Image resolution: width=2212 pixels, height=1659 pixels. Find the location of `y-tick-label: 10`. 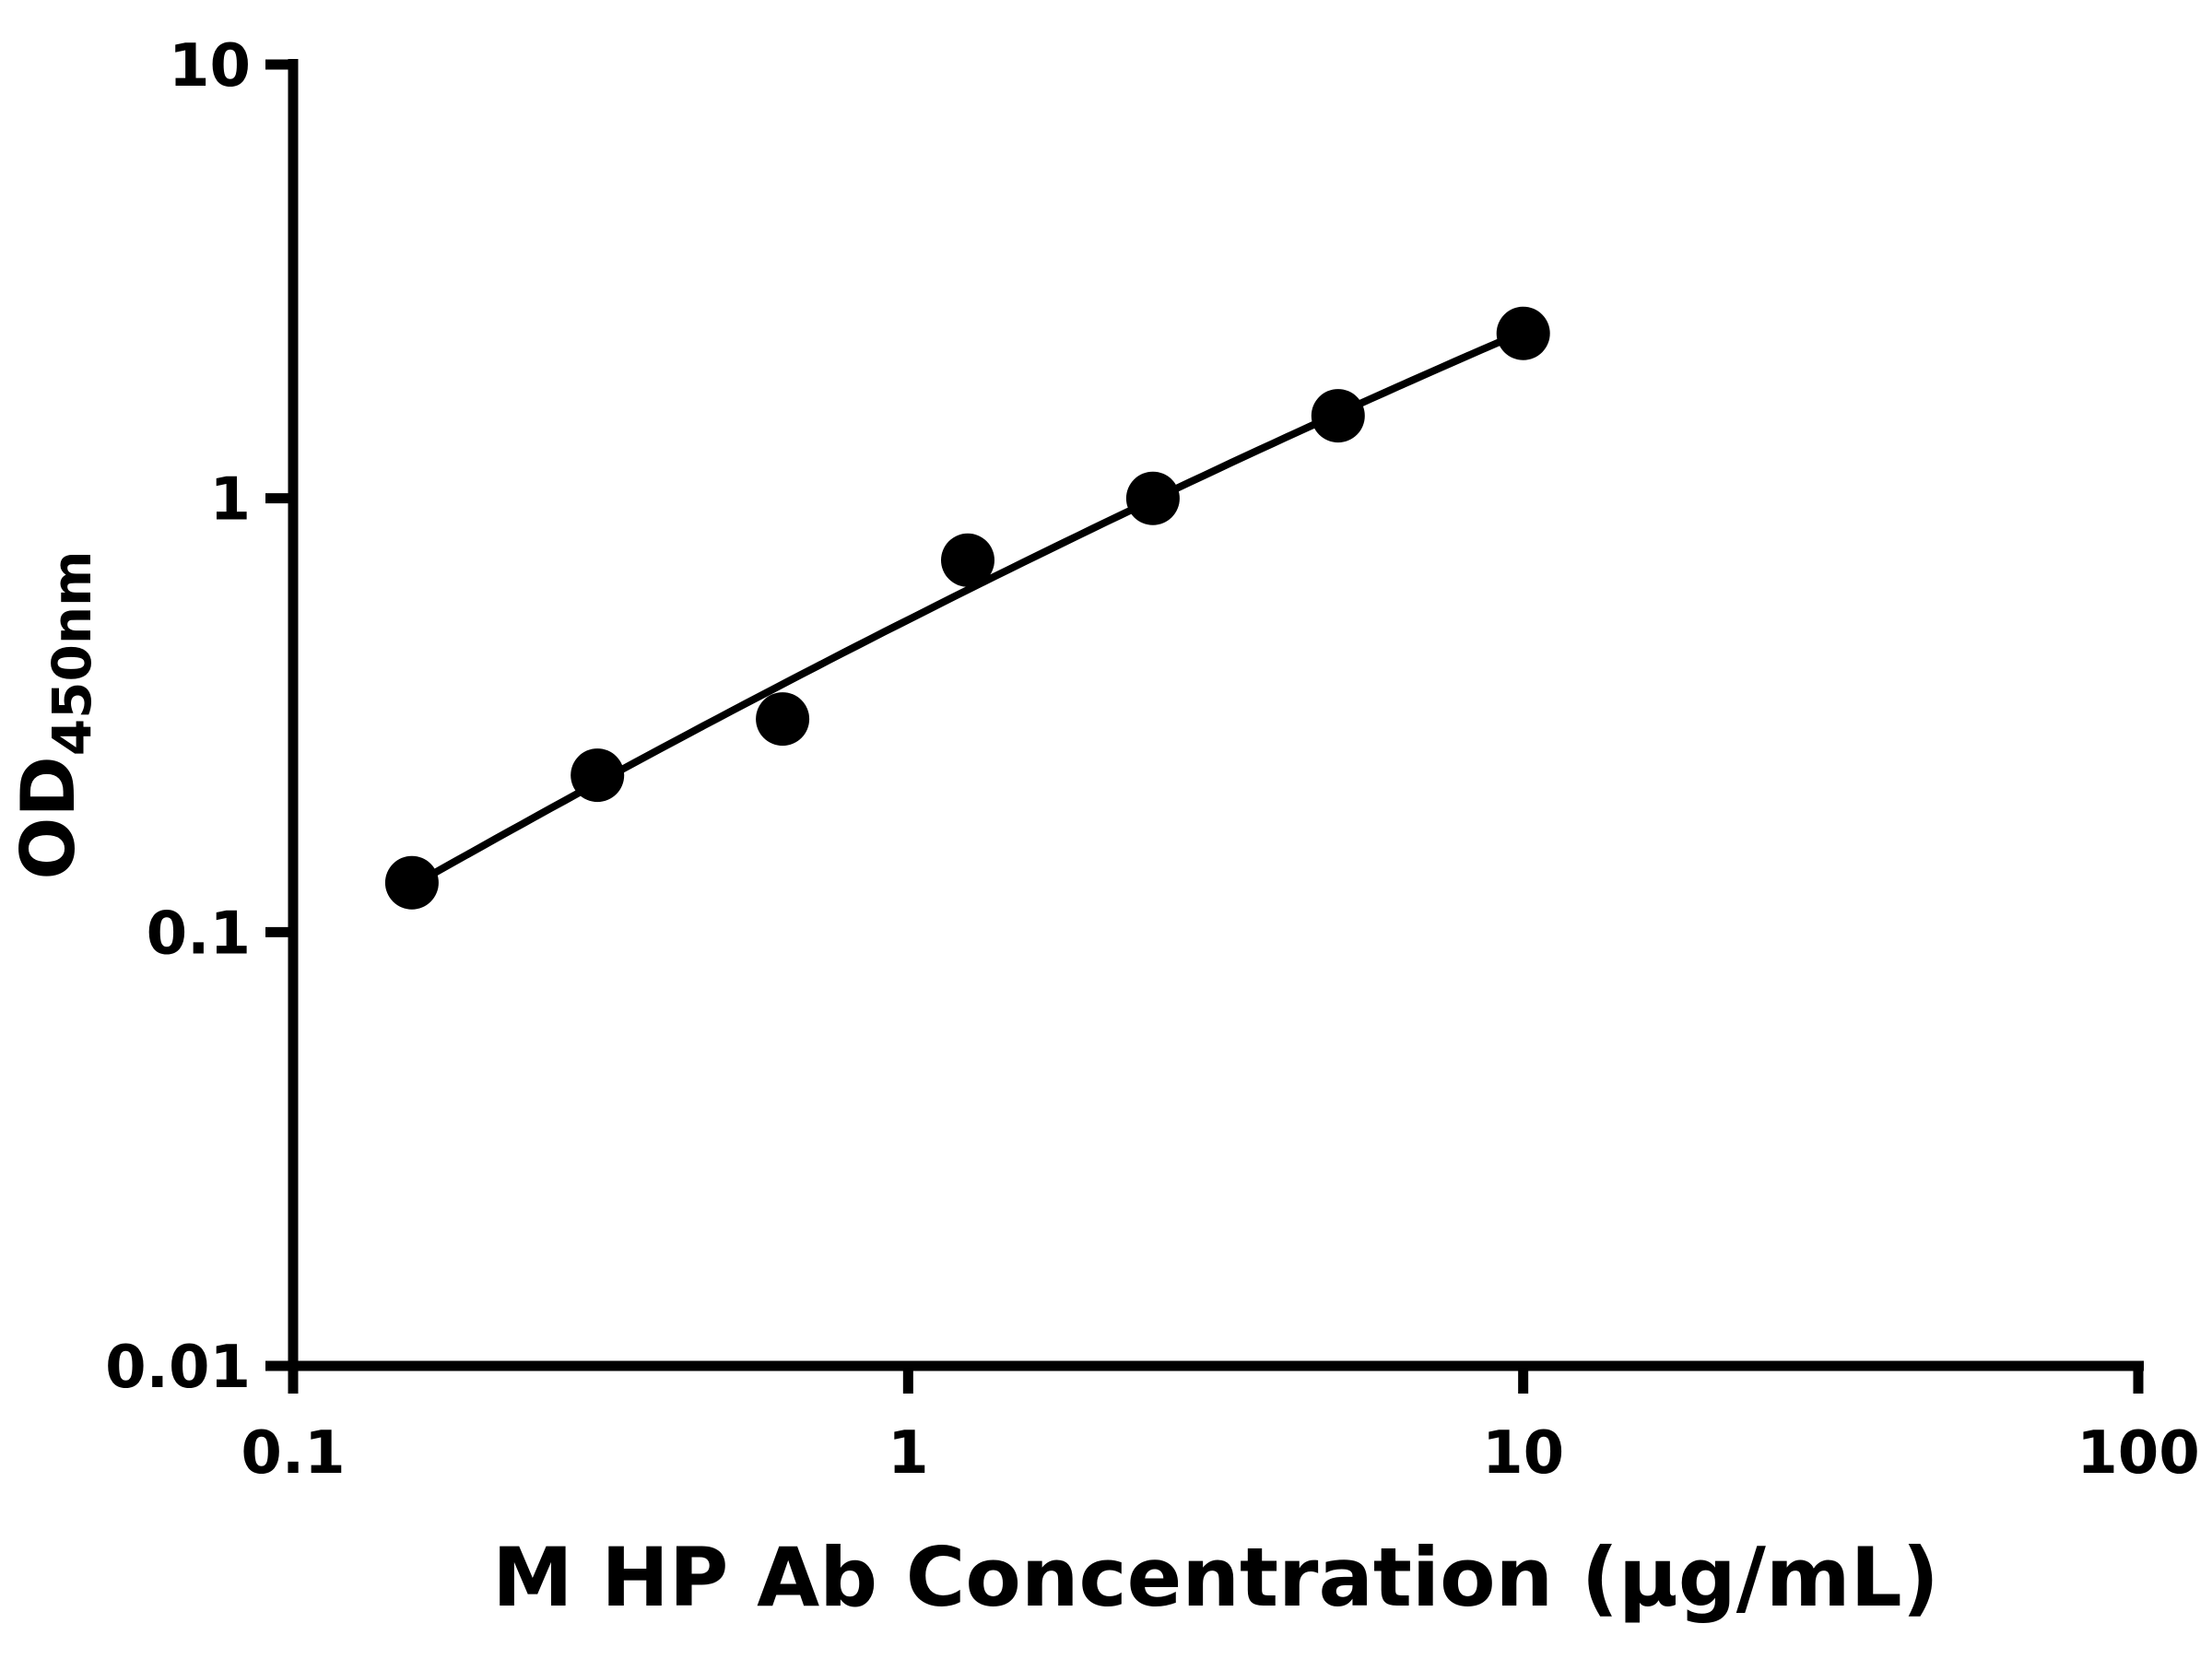

y-tick-label: 10 is located at coordinates (210, 66).